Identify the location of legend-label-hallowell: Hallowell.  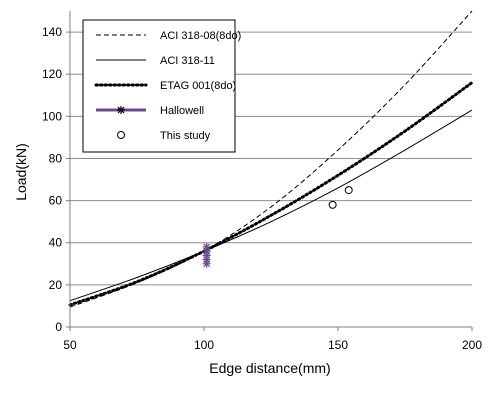
(182, 111).